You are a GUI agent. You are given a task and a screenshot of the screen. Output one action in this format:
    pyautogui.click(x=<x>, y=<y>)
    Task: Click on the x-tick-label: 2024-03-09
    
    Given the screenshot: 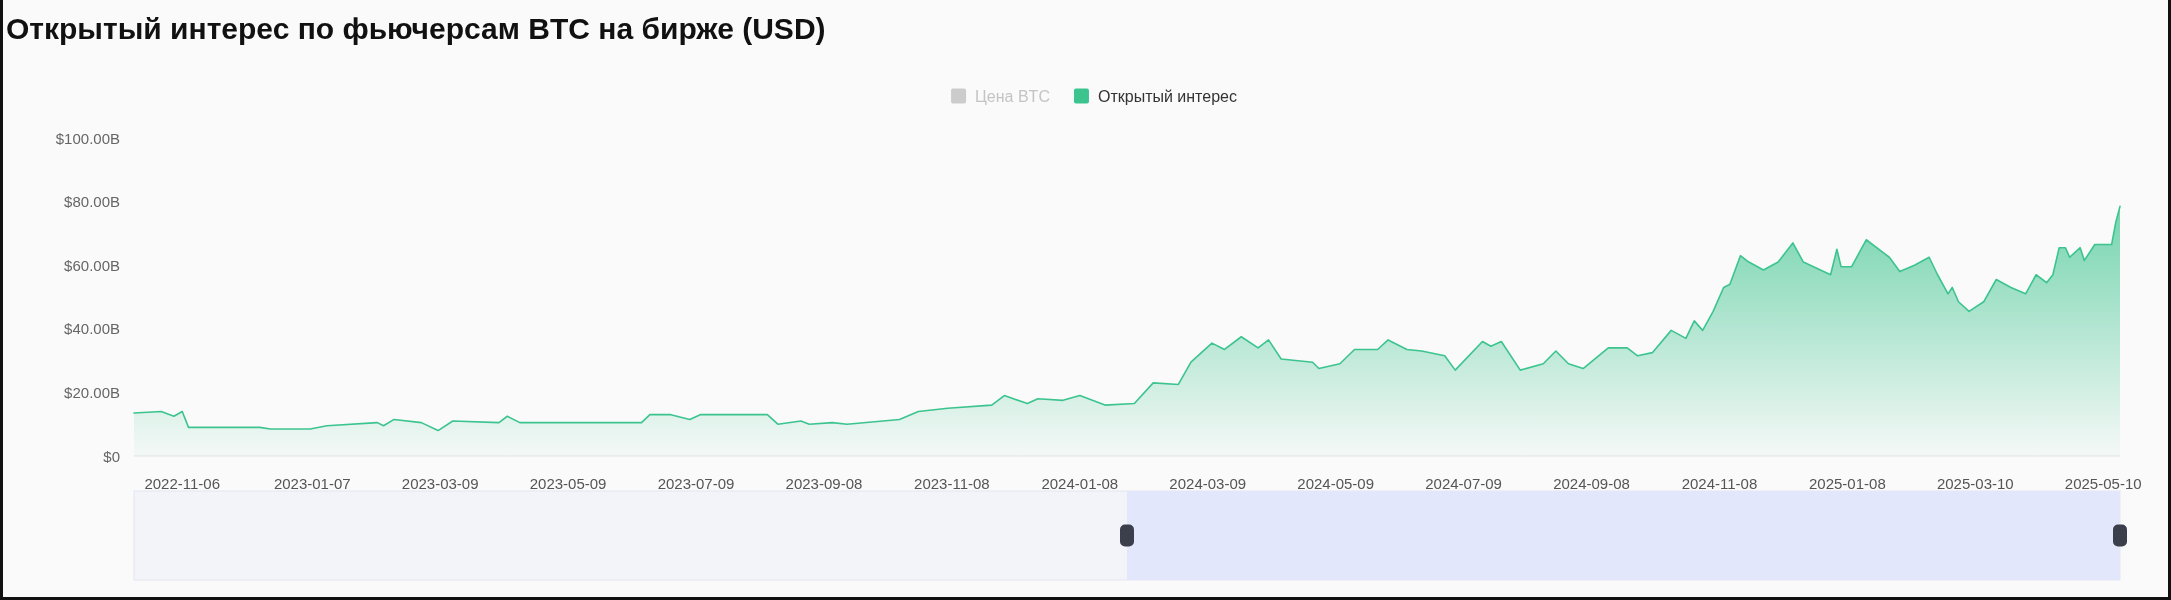 What is the action you would take?
    pyautogui.click(x=1208, y=483)
    